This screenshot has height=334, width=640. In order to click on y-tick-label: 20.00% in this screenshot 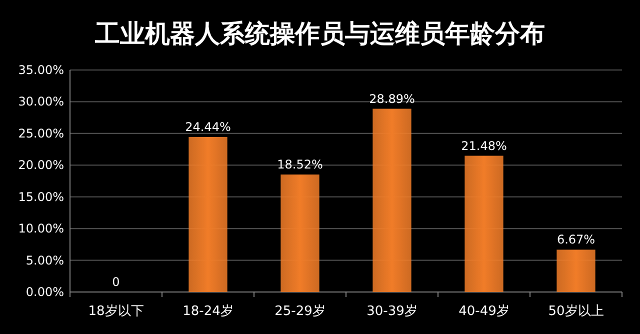, I will do `click(41, 165)`.